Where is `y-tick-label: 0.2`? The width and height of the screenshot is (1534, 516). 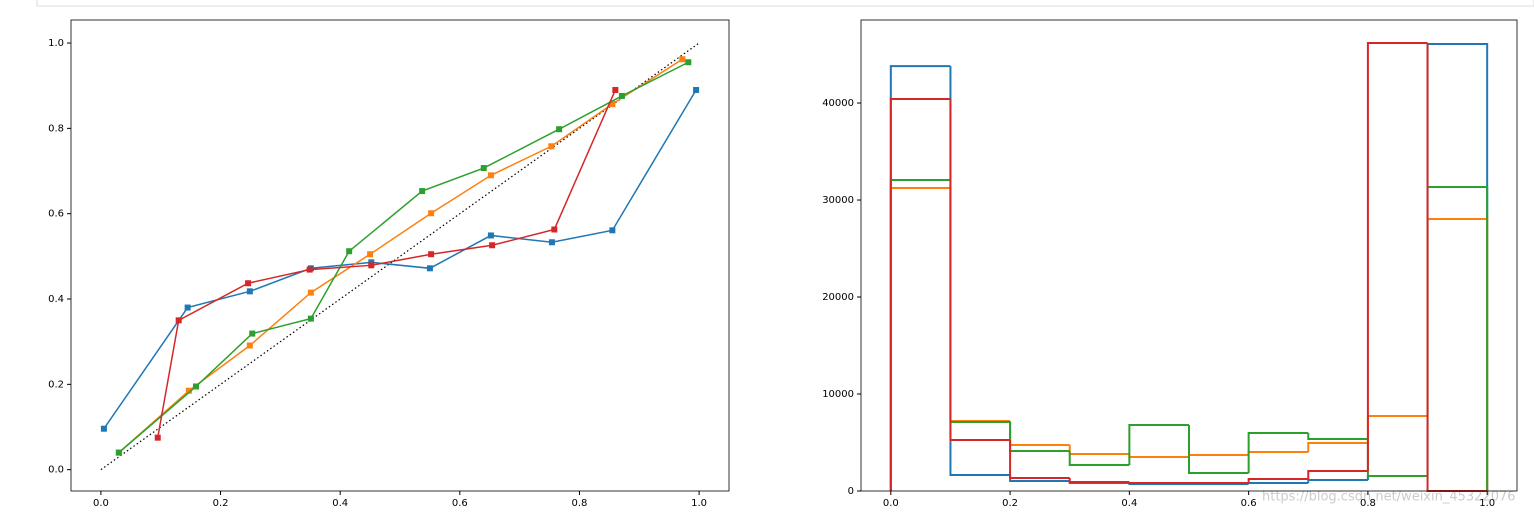 y-tick-label: 0.2 is located at coordinates (56, 384).